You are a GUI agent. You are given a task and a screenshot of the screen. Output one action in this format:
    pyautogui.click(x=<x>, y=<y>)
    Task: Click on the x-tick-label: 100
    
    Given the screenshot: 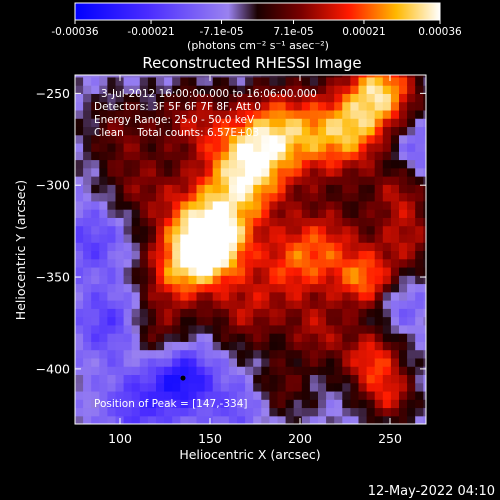 What is the action you would take?
    pyautogui.click(x=120, y=438)
    